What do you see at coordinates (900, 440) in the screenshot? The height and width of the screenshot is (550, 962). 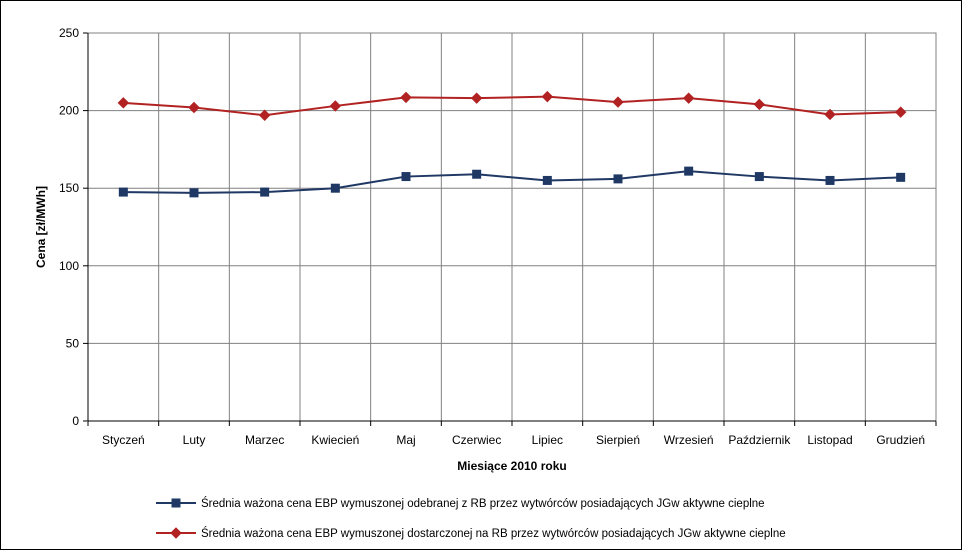 I see `x-tick-label: Grudzień` at bounding box center [900, 440].